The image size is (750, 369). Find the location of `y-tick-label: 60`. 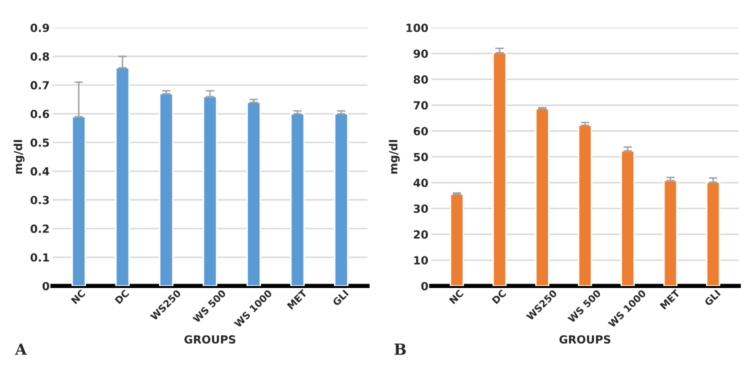

y-tick-label: 60 is located at coordinates (421, 131).